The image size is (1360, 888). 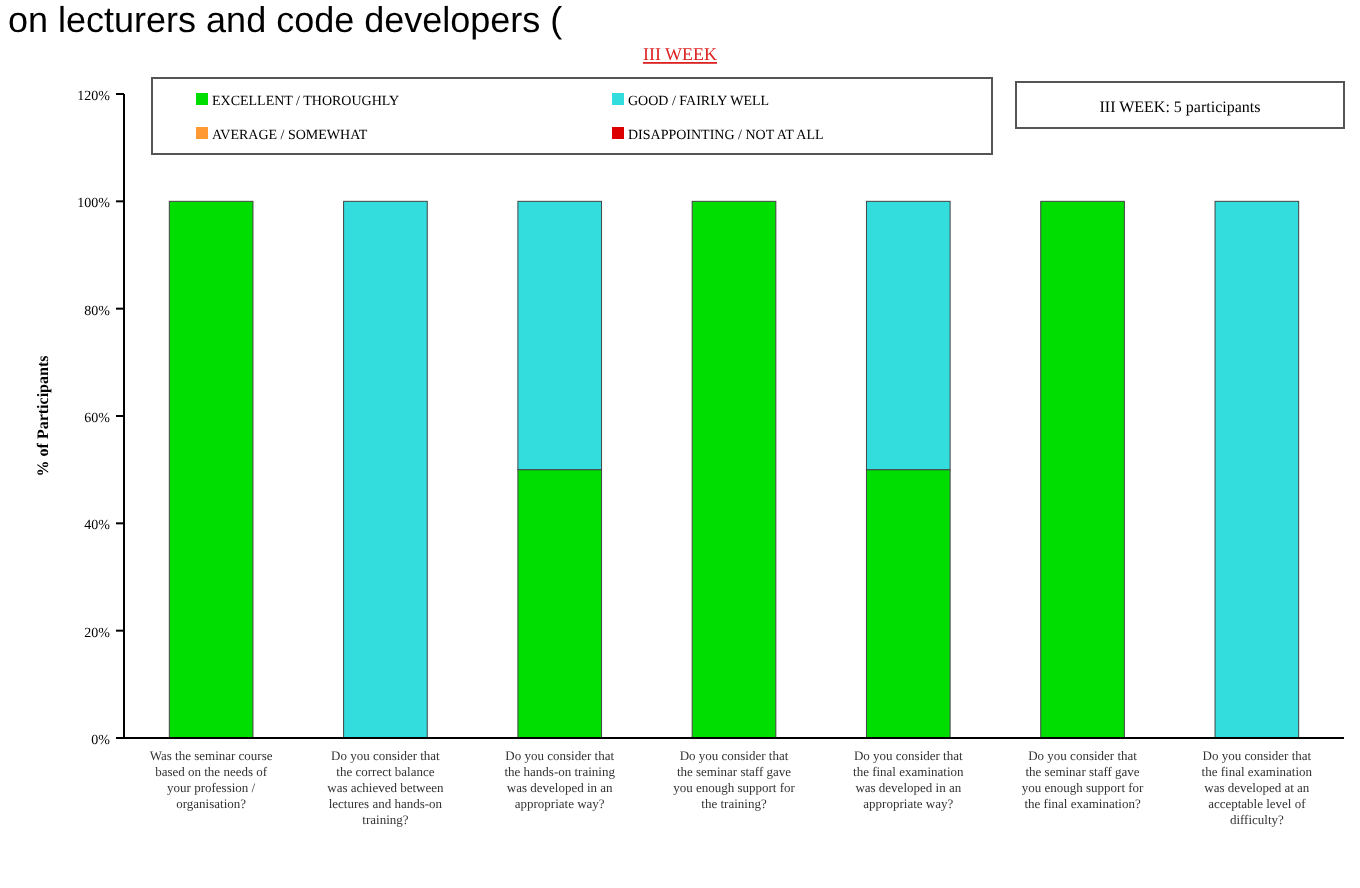 I want to click on text: on lecturers and code developers (, so click(x=285, y=20).